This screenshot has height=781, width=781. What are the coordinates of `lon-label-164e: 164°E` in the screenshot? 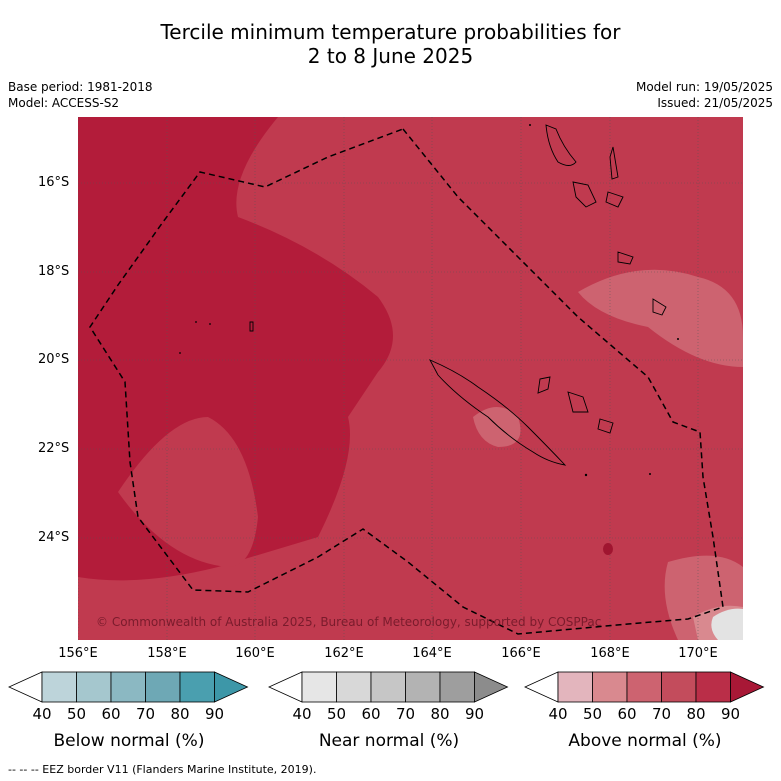 It's located at (432, 653).